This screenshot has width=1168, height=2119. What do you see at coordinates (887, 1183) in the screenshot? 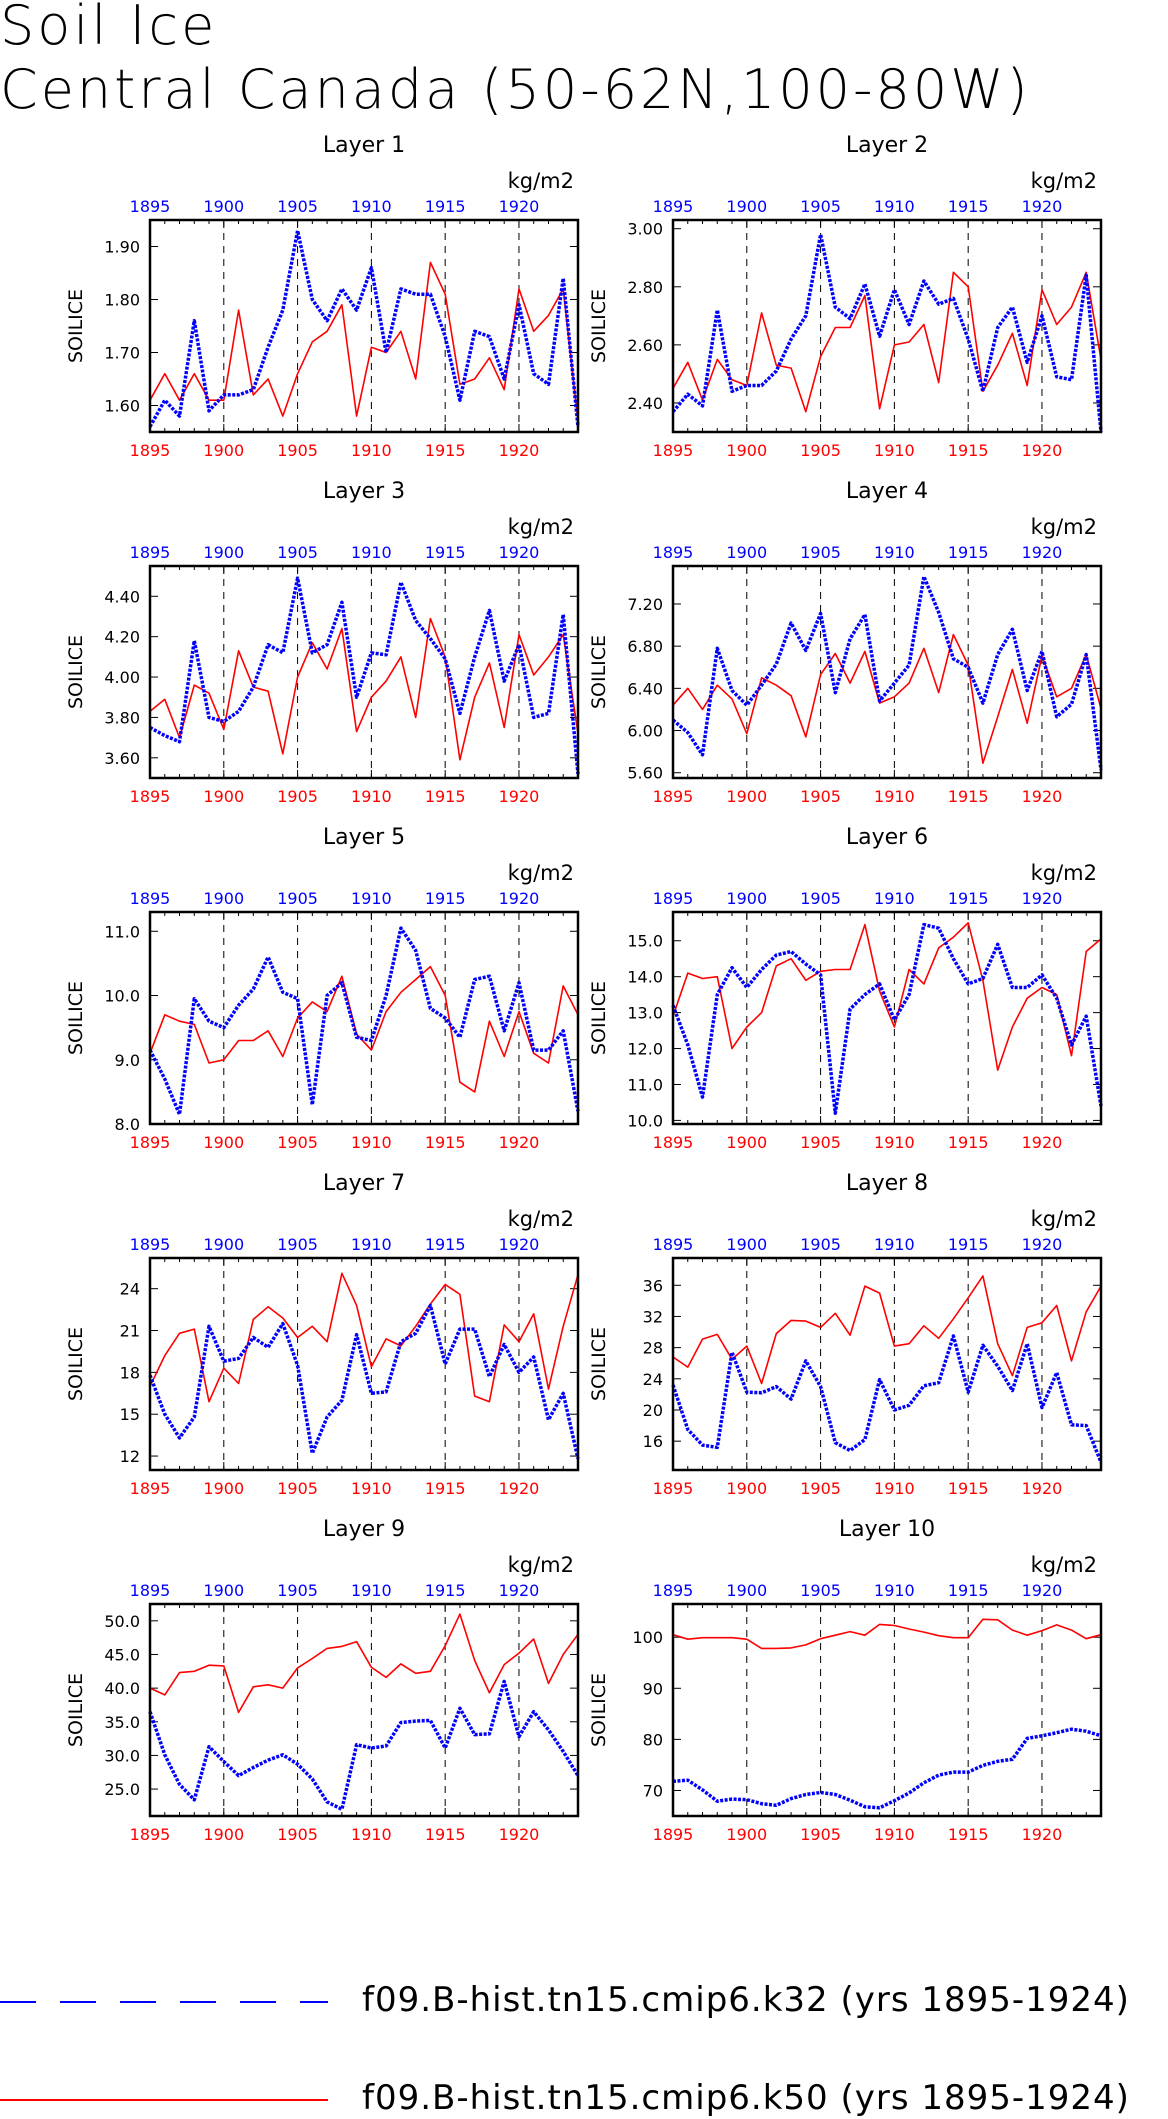
I see `panel-title: Layer 8` at bounding box center [887, 1183].